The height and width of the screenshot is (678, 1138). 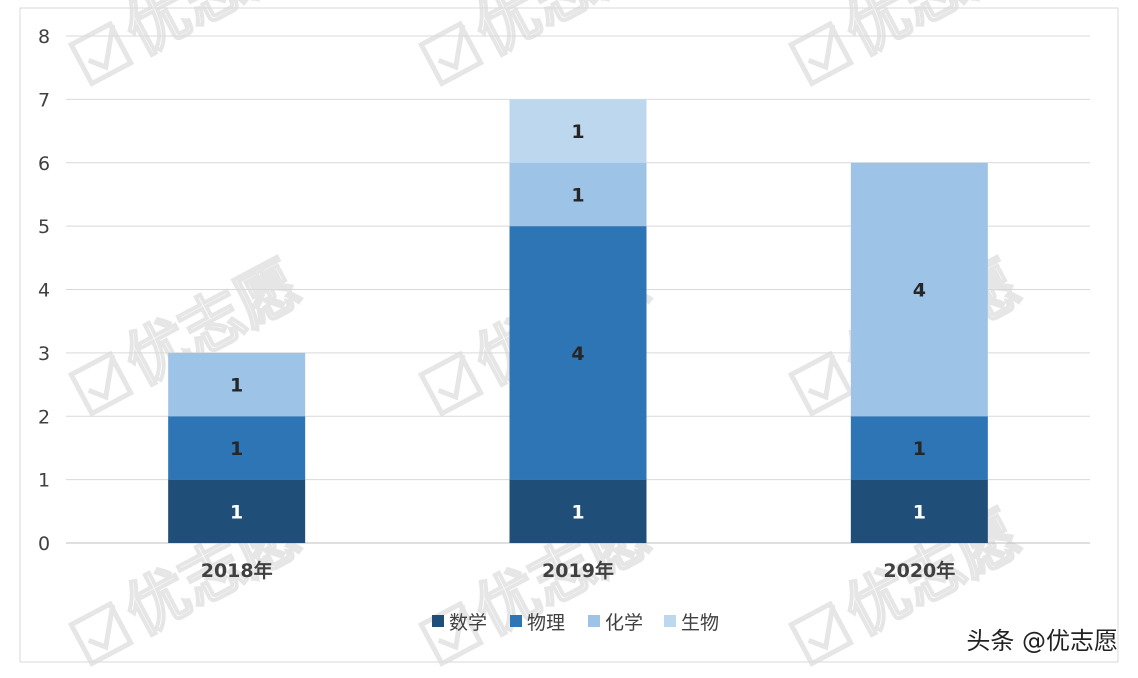 I want to click on data-label-2019年-化学: 1, so click(x=577, y=195).